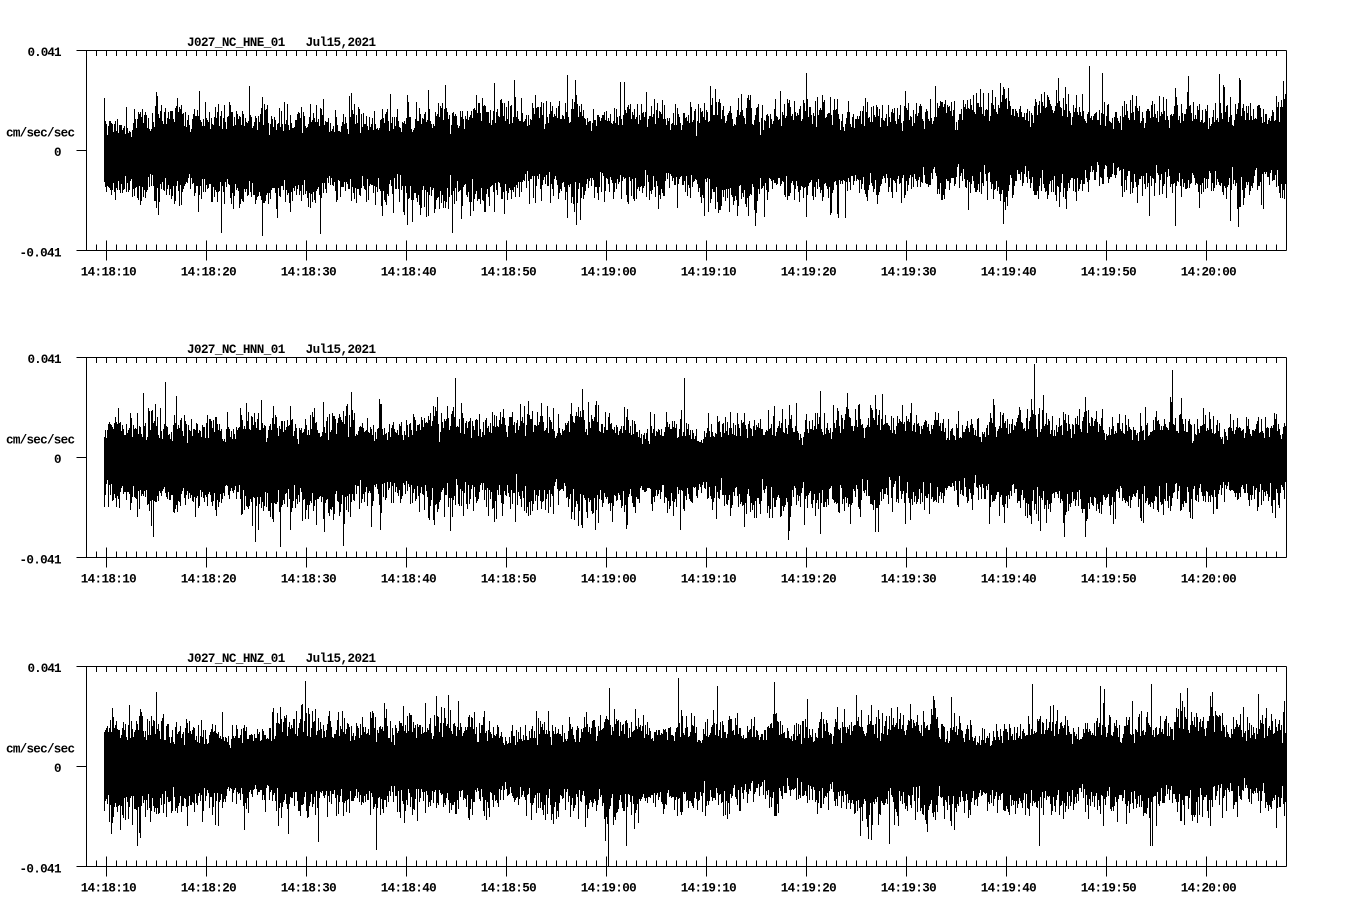  What do you see at coordinates (281, 659) in the screenshot?
I see `svg-text: J027_NC_HNZ_01 Jul15,2021` at bounding box center [281, 659].